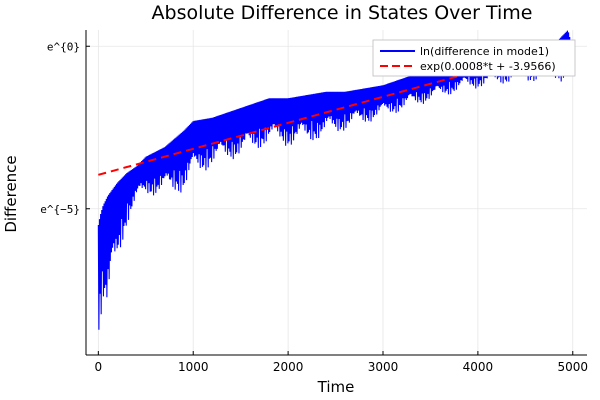 The width and height of the screenshot is (600, 400). Describe the element at coordinates (193, 367) in the screenshot. I see `x-tick-label: 1000` at that location.